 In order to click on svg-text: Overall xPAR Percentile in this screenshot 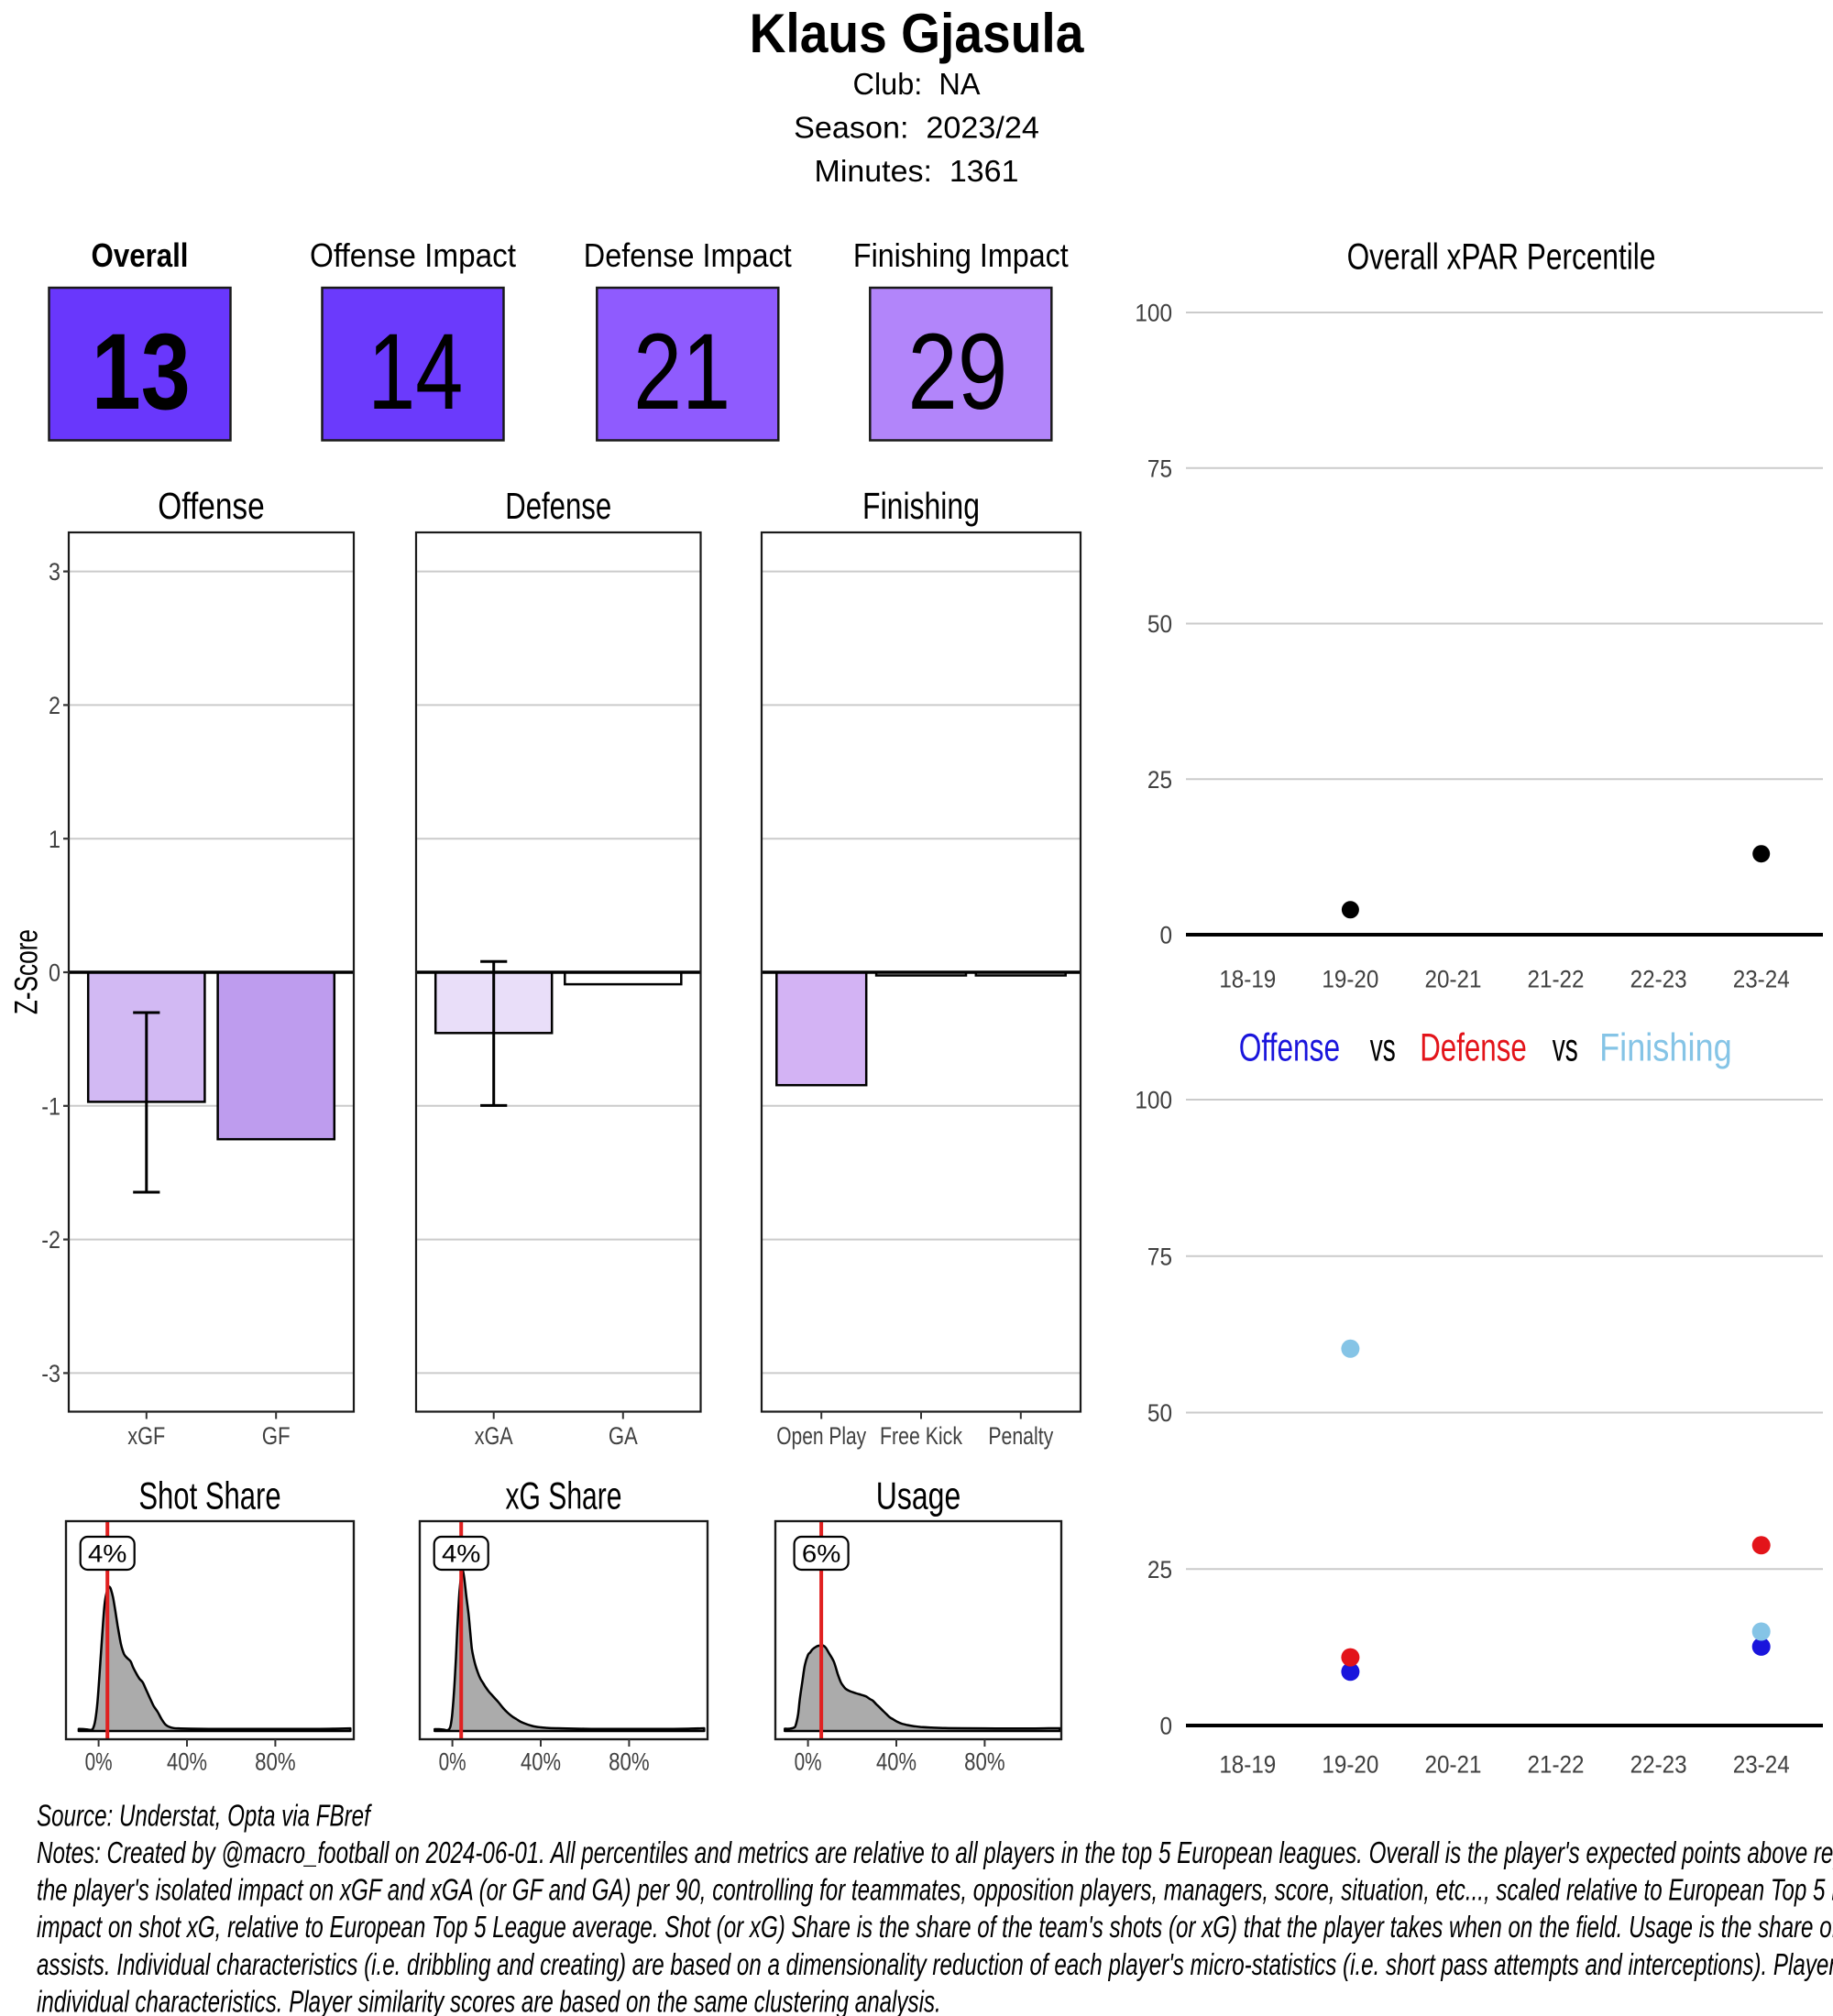, I will do `click(1501, 256)`.